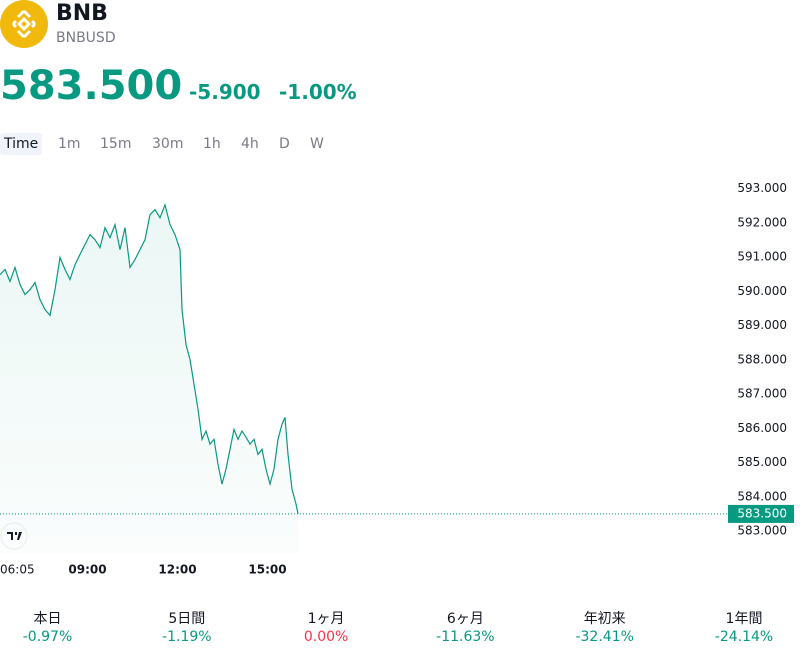 The height and width of the screenshot is (658, 800). I want to click on period-label: 本日, so click(47, 619).